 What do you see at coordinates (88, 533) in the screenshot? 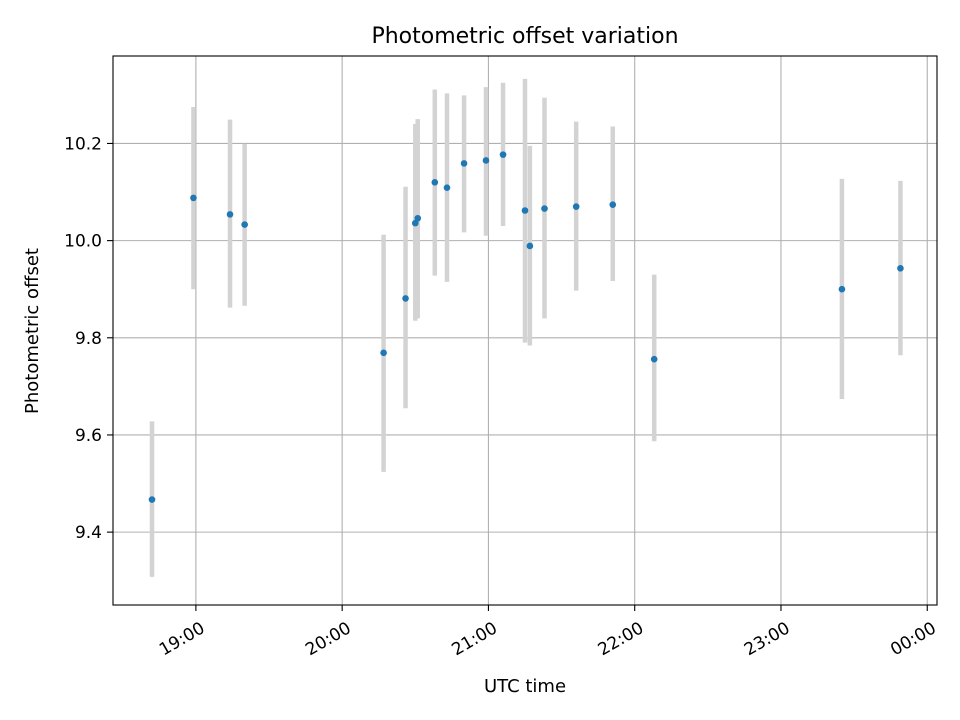
I see `y-tick-label: 9.4` at bounding box center [88, 533].